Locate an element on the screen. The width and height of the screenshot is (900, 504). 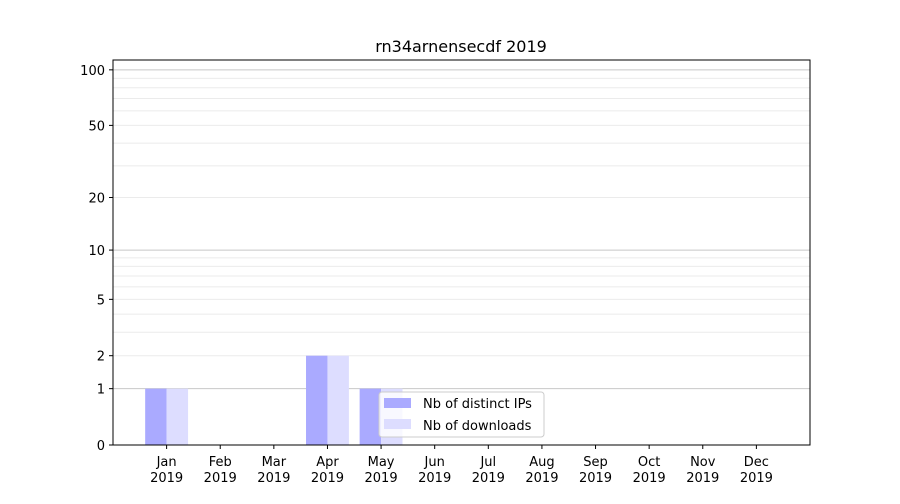
y-tick-label: 100 is located at coordinates (92, 71).